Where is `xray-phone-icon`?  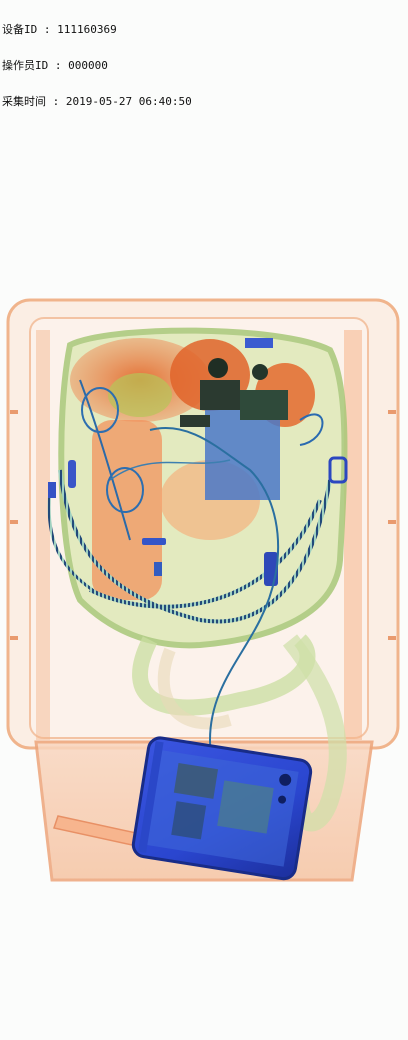 xray-phone-icon is located at coordinates (222, 808).